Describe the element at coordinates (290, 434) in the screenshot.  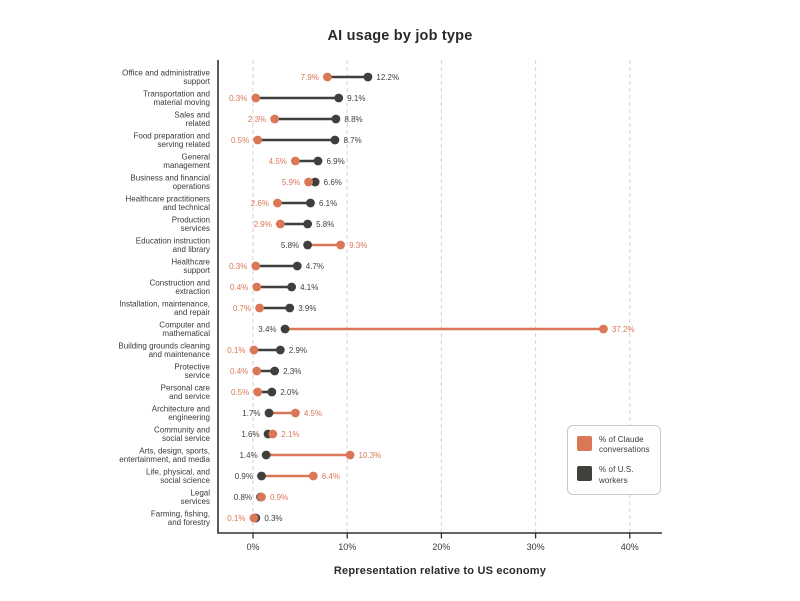
I see `claude-value-label: 2.1%` at that location.